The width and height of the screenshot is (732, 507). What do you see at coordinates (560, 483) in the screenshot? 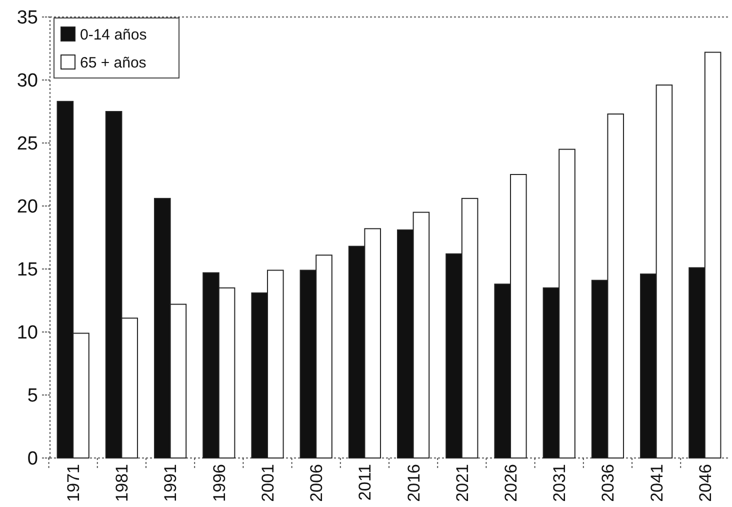
I see `x-tick-label: 2031` at bounding box center [560, 483].